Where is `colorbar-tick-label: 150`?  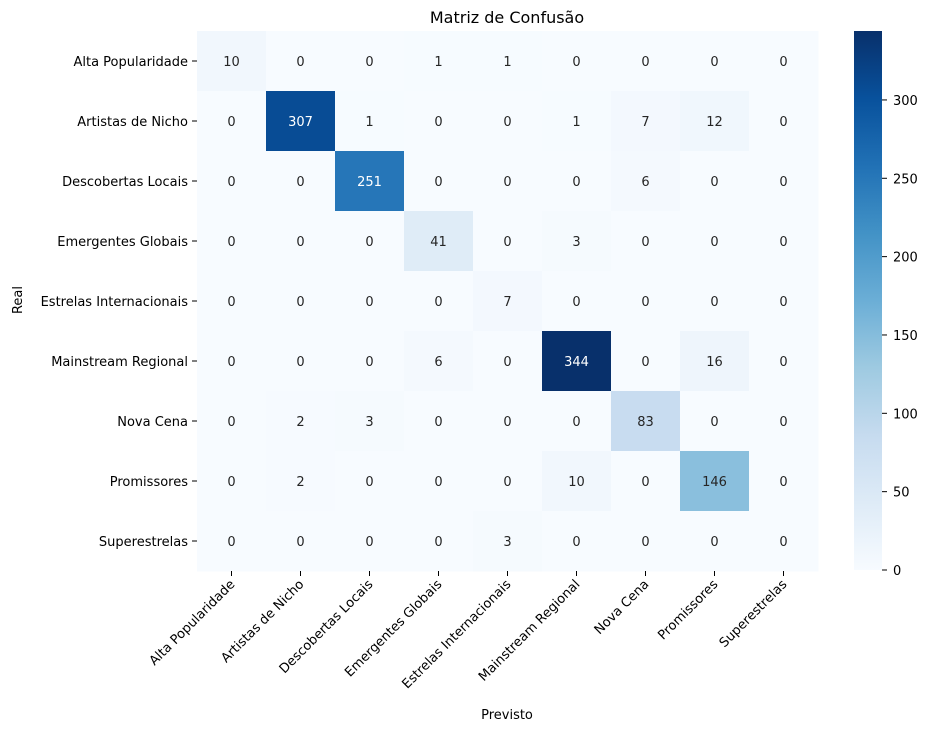 colorbar-tick-label: 150 is located at coordinates (905, 336).